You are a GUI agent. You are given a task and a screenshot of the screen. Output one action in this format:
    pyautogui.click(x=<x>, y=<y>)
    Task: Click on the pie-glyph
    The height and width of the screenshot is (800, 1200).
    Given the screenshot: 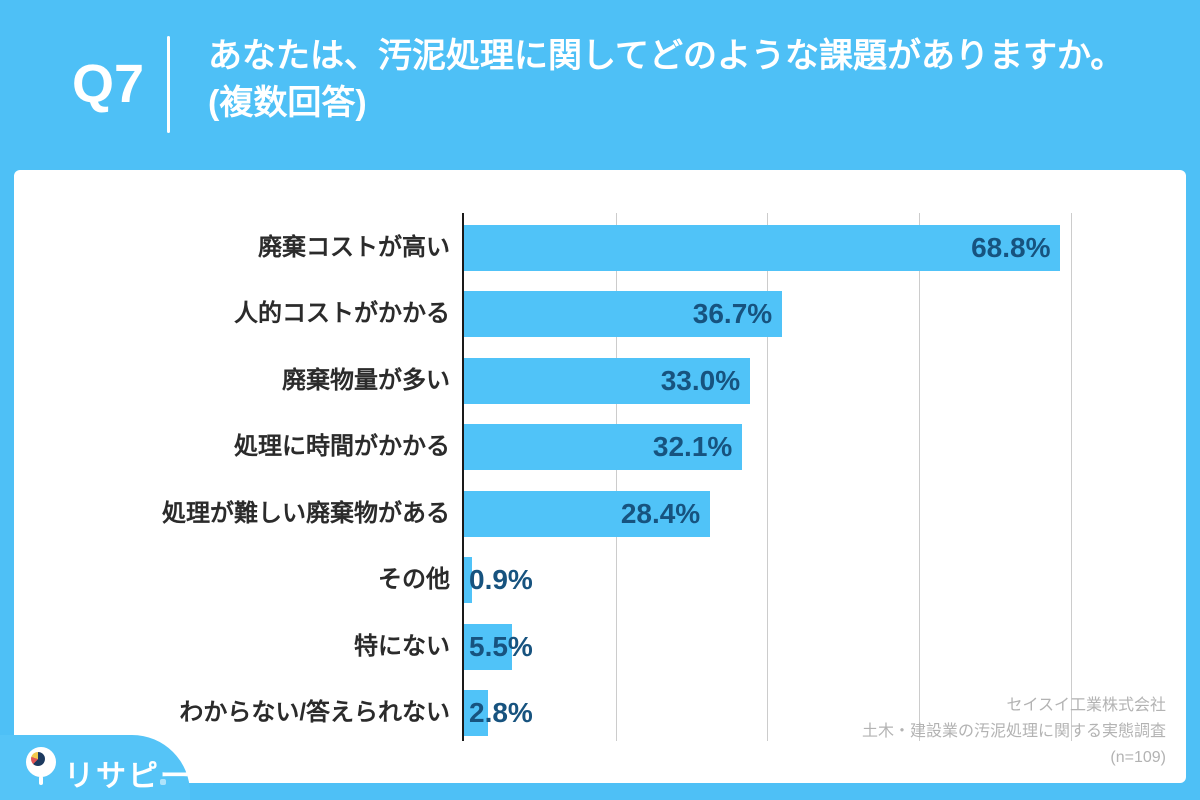 What is the action you would take?
    pyautogui.click(x=38, y=759)
    